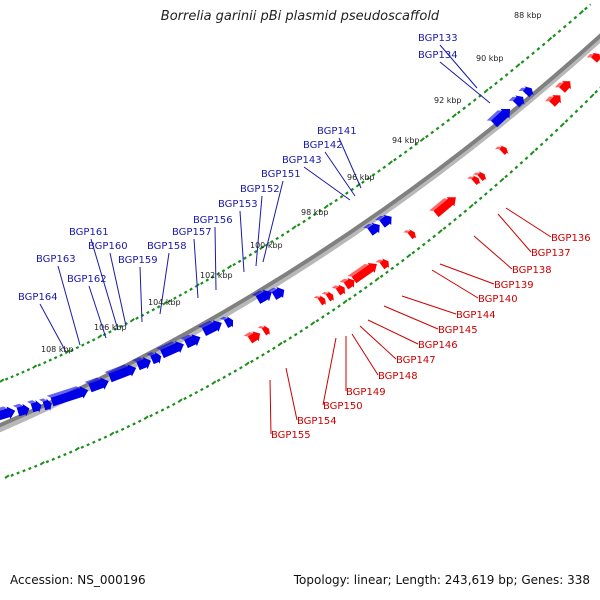  What do you see at coordinates (167, 246) in the screenshot?
I see `forward-gene-label: BGP158` at bounding box center [167, 246].